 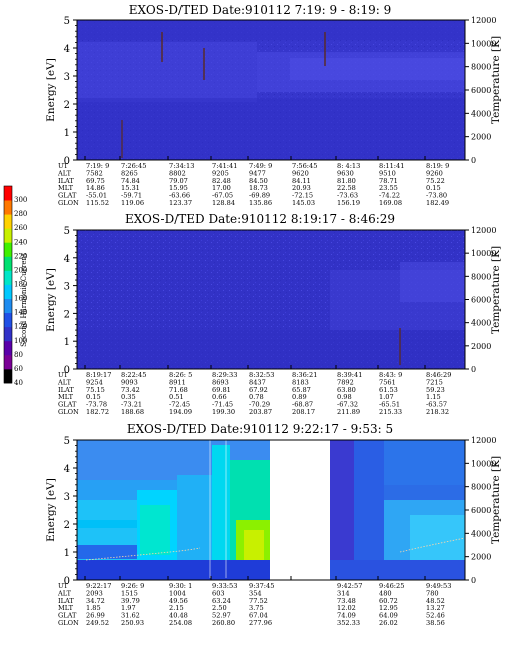 What do you see at coordinates (128, 397) in the screenshot?
I see `table-cell: 0.35` at bounding box center [128, 397].